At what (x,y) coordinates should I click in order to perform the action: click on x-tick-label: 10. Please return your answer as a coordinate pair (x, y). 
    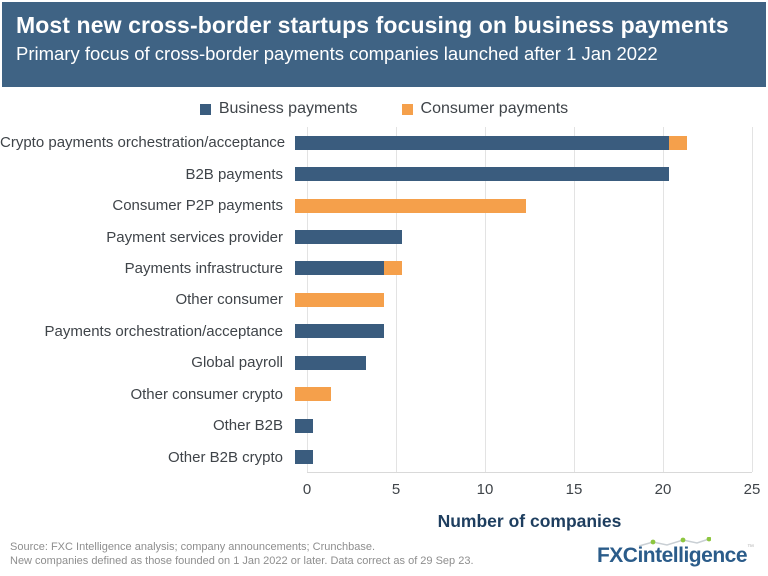
    Looking at the image, I should click on (485, 489).